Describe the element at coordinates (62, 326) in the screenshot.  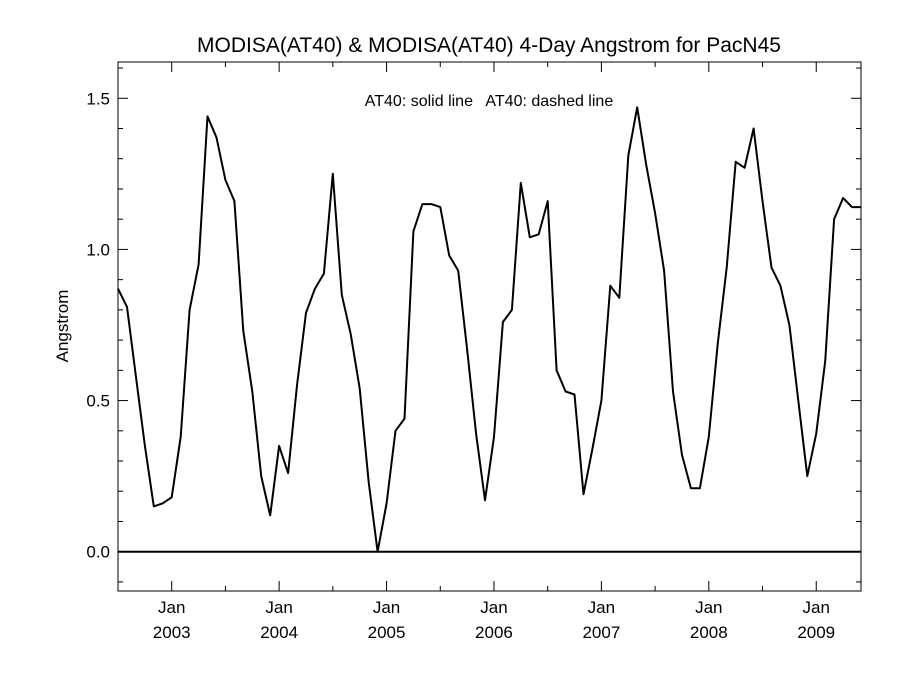
I see `y-axis-label: Angstrom` at that location.